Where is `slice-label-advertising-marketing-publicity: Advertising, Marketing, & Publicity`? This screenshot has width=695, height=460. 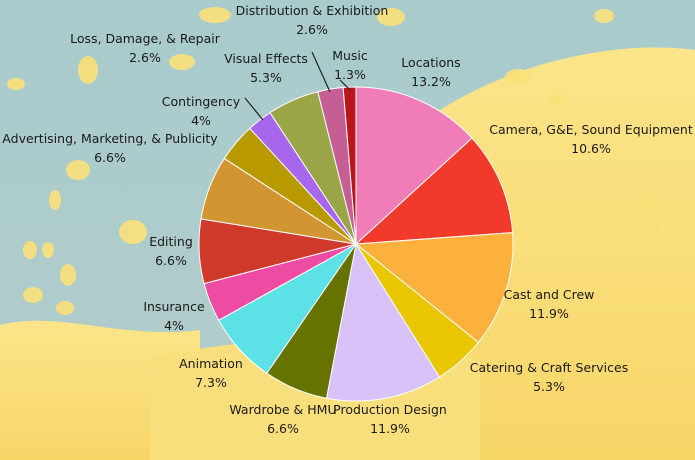
slice-label-advertising-marketing-publicity: Advertising, Marketing, & Publicity is located at coordinates (110, 138).